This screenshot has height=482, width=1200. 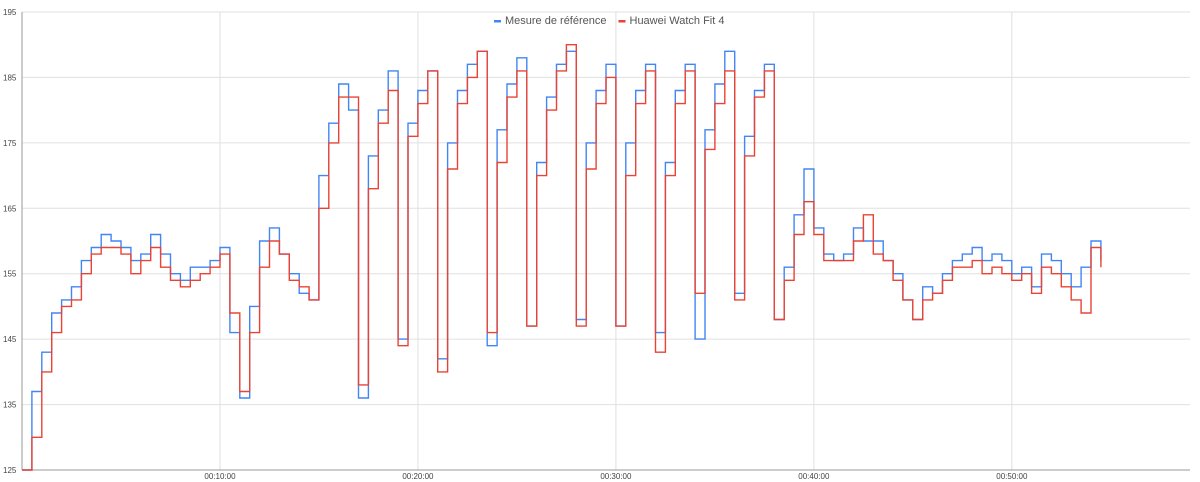 What do you see at coordinates (609, 21) in the screenshot?
I see `legend: Mesure de référence Huawei Watch Fit 4` at bounding box center [609, 21].